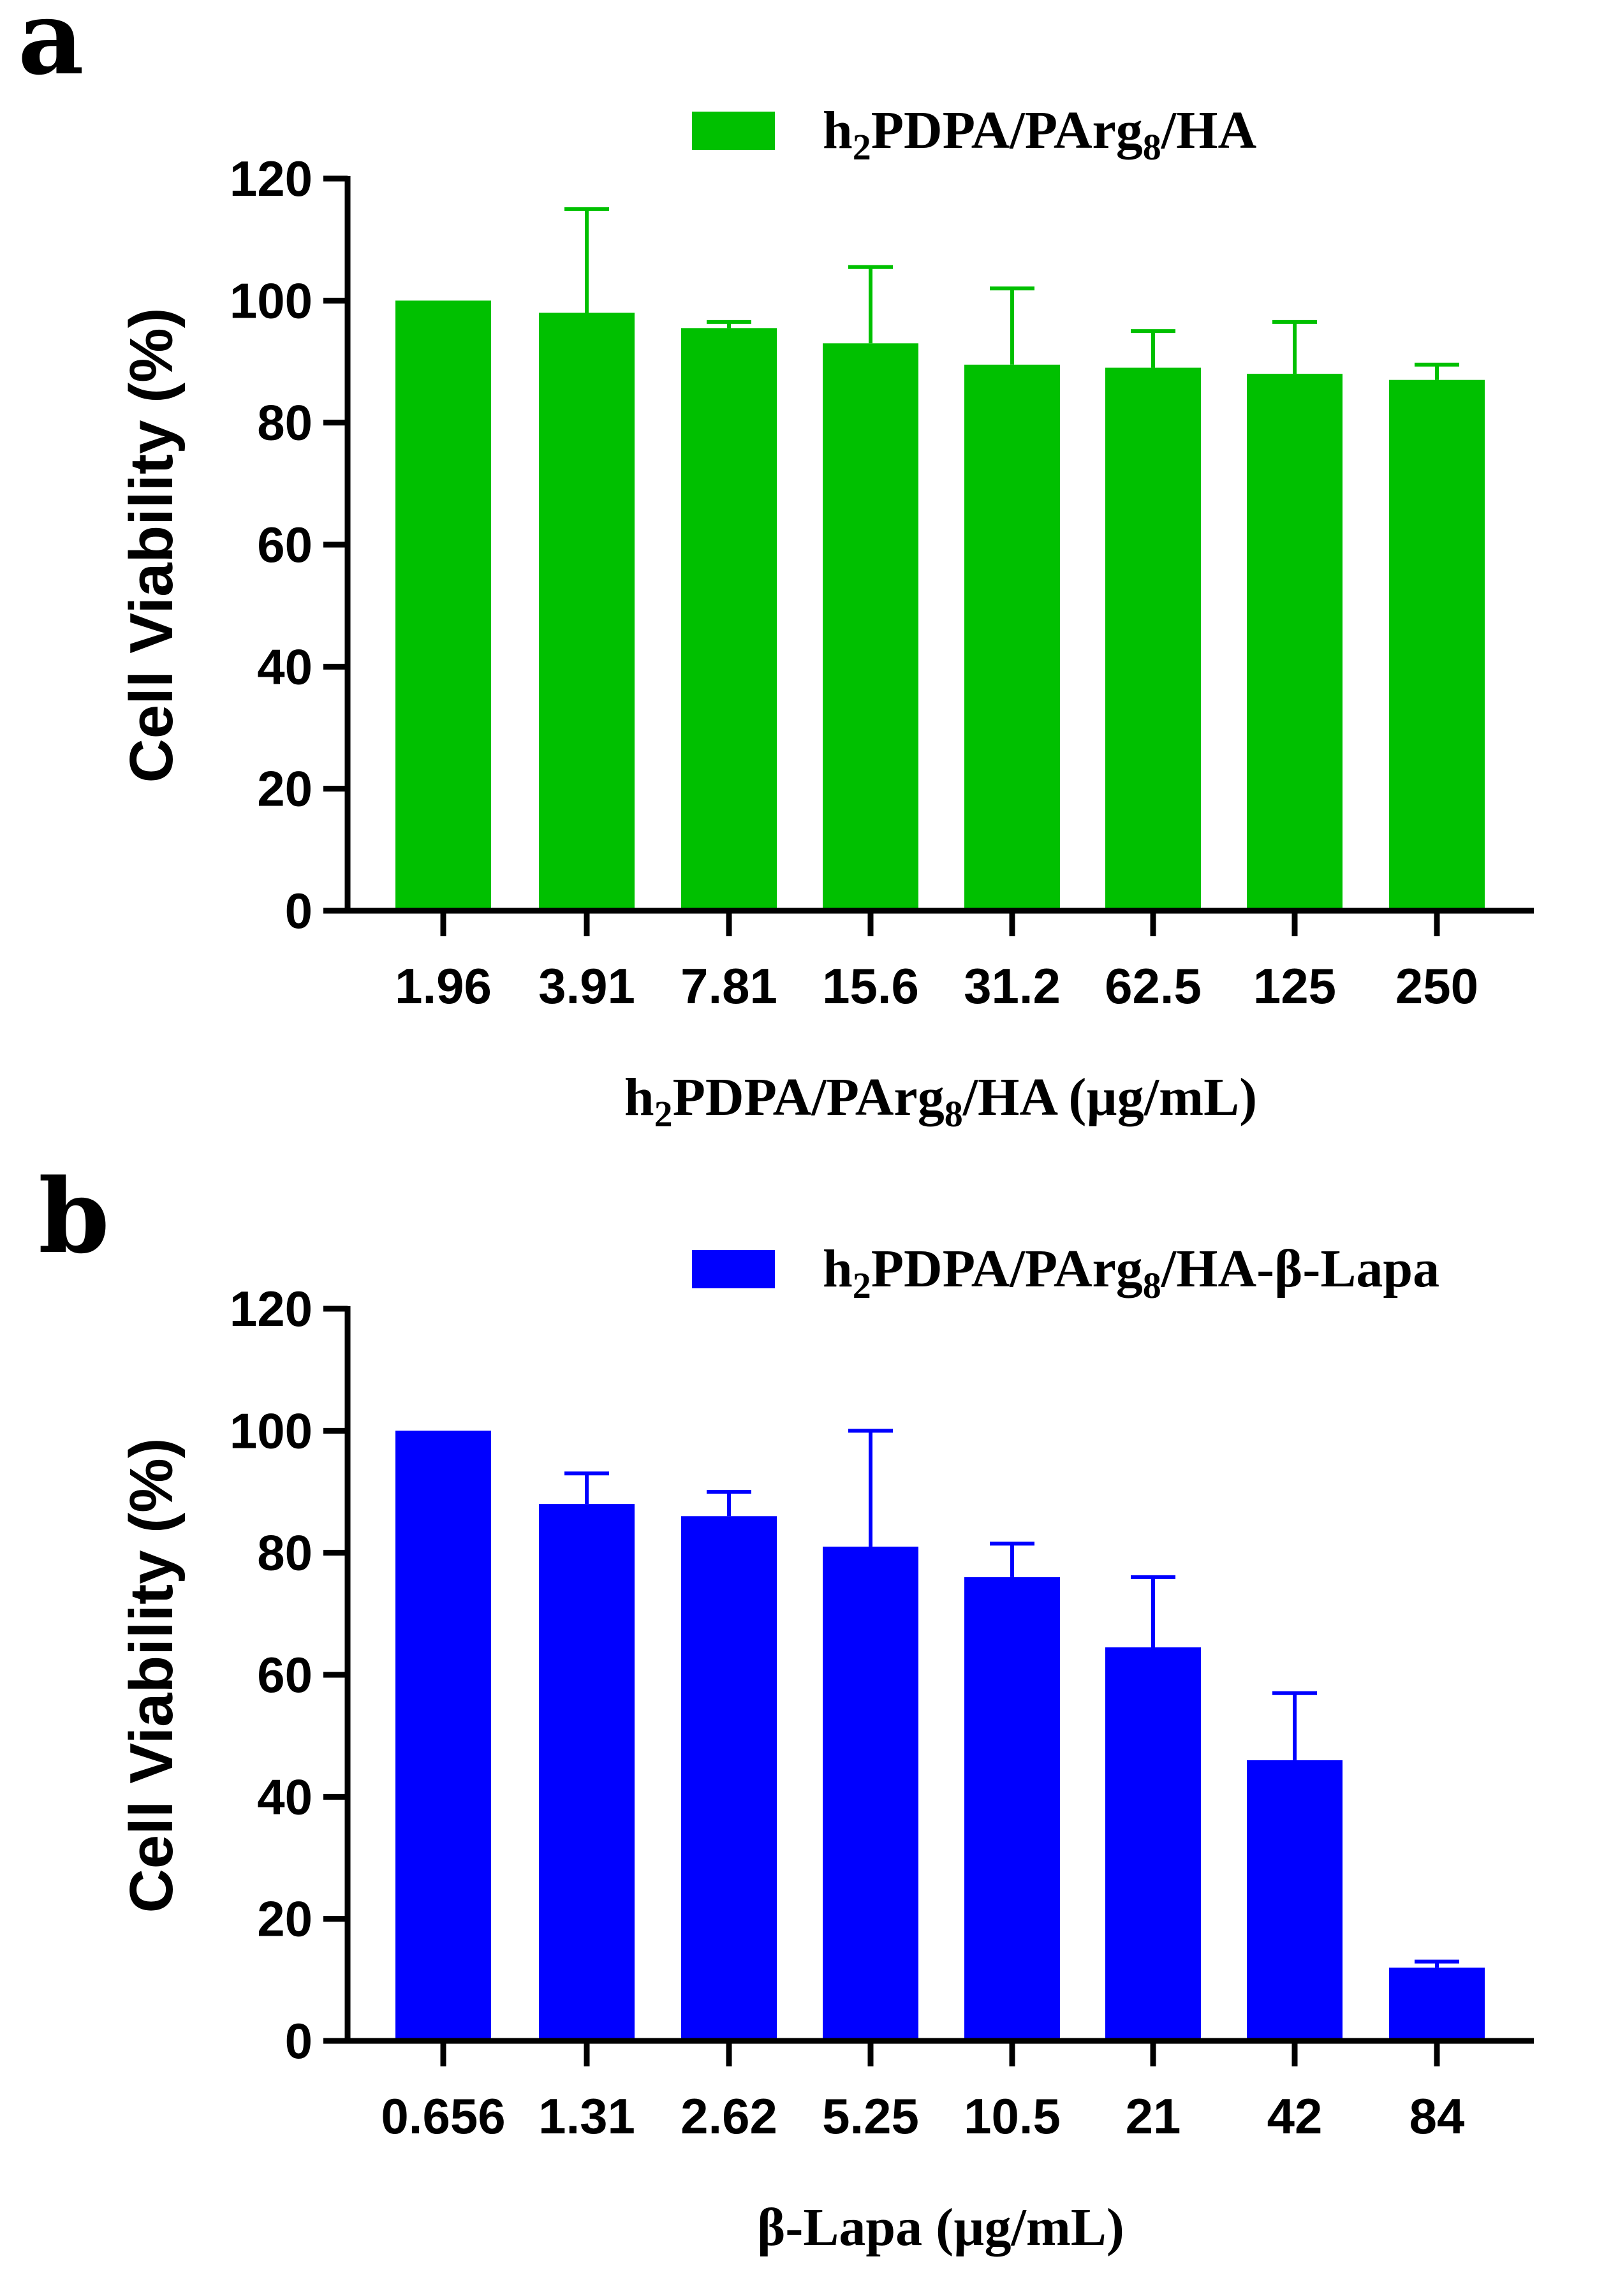  Describe the element at coordinates (1153, 2116) in the screenshot. I see `x-tick-label: 21` at that location.